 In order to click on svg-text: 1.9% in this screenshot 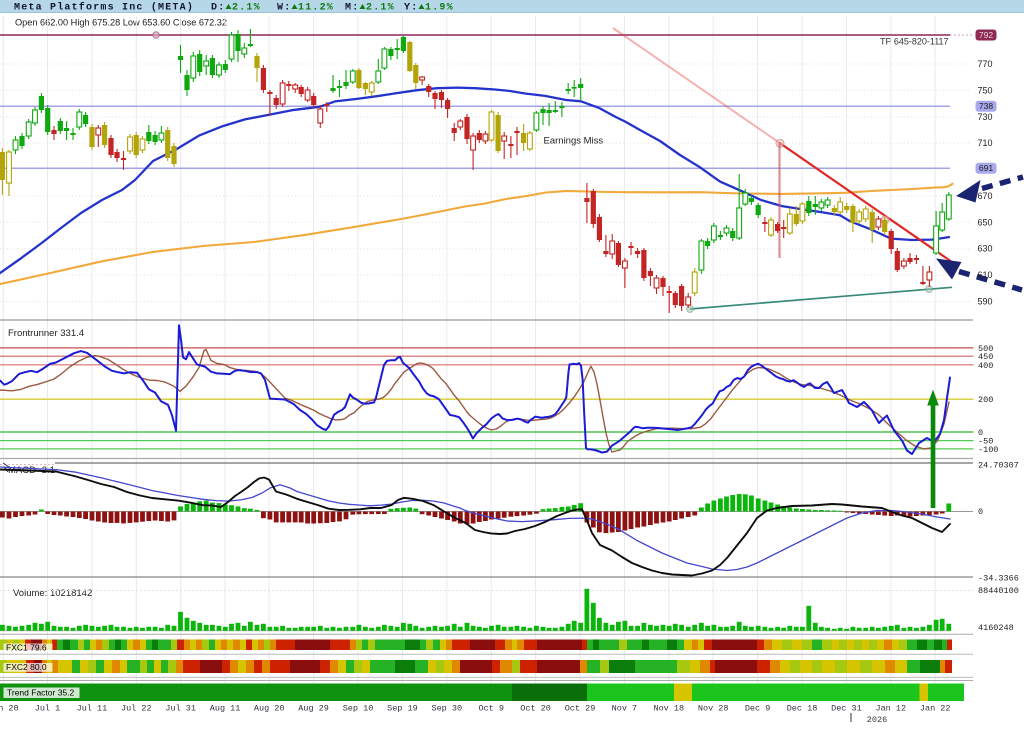, I will do `click(439, 8)`.